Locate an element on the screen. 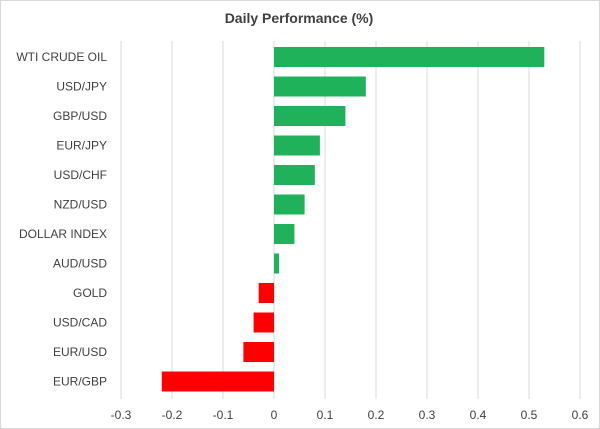  x-tick-label: 0.3 is located at coordinates (427, 415).